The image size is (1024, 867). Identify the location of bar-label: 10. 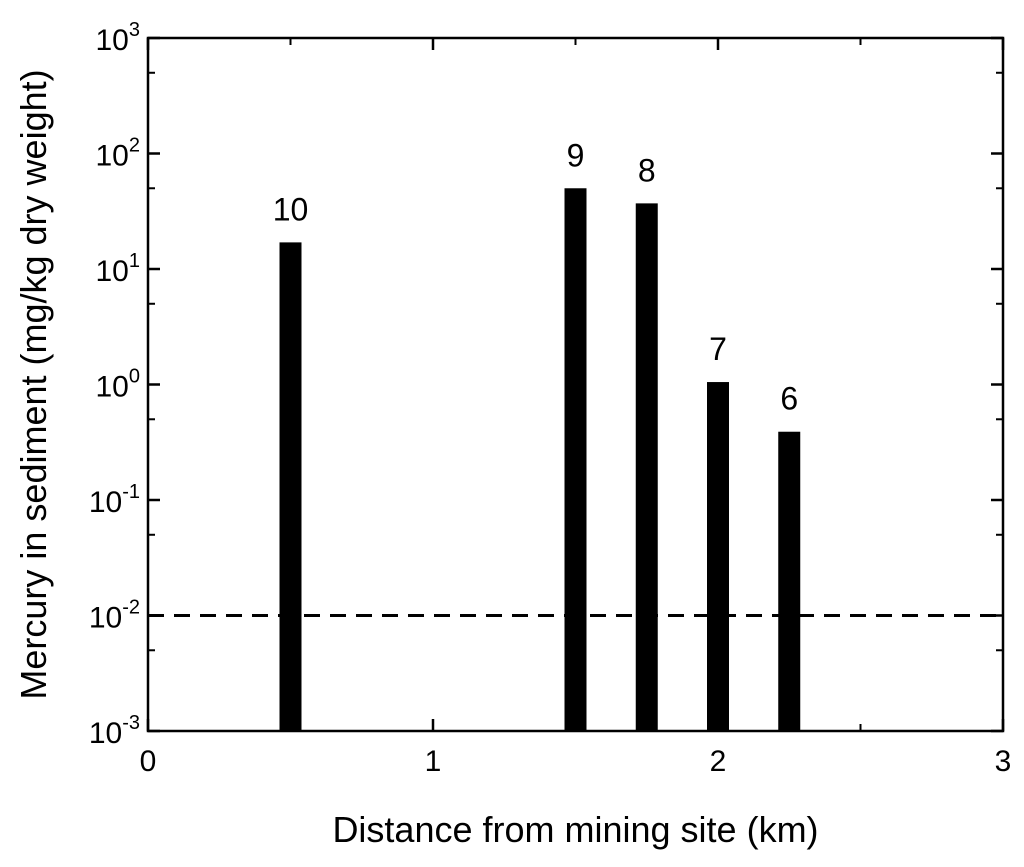
(291, 209).